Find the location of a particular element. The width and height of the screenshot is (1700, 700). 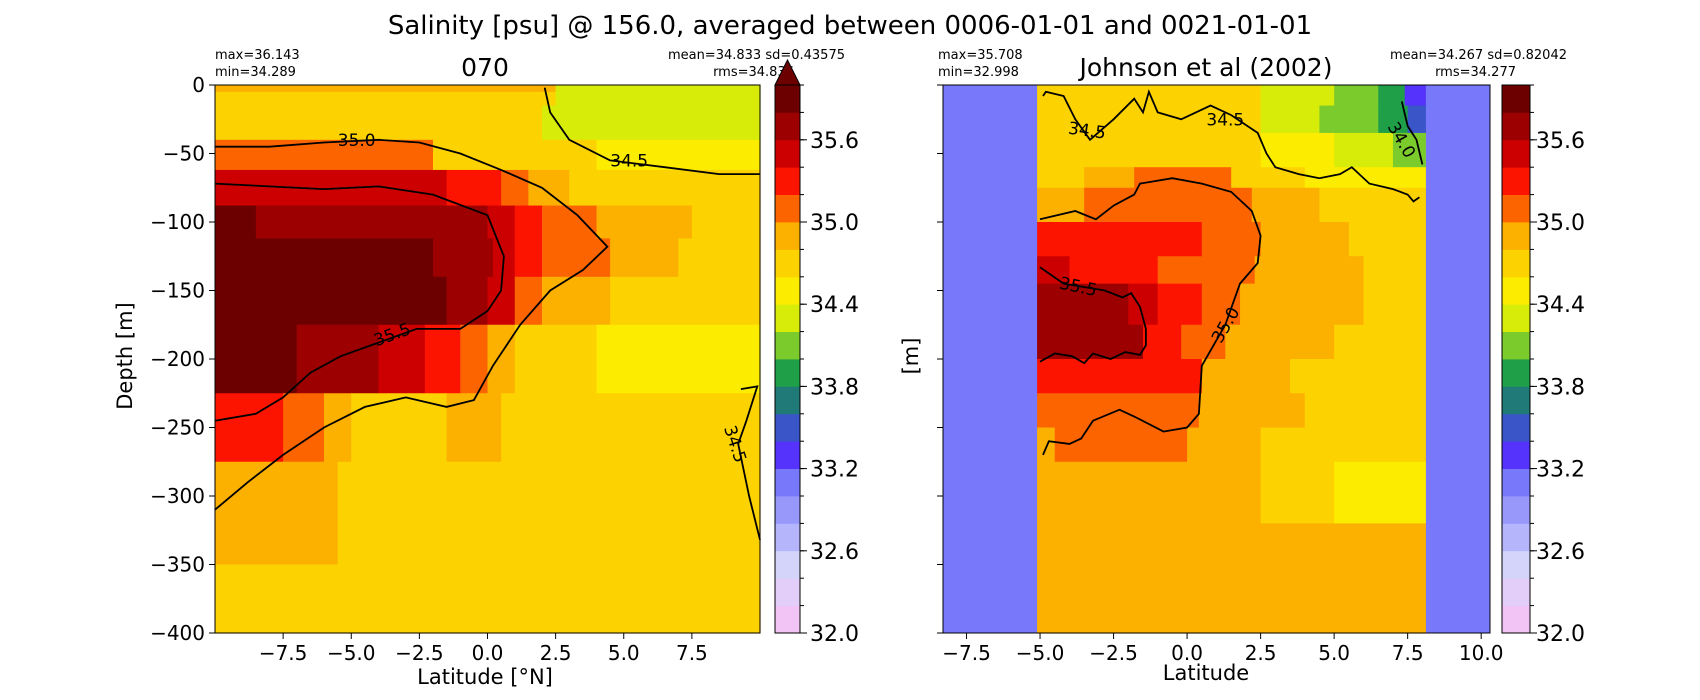

panel-right-max: max=35.708 is located at coordinates (980, 55).